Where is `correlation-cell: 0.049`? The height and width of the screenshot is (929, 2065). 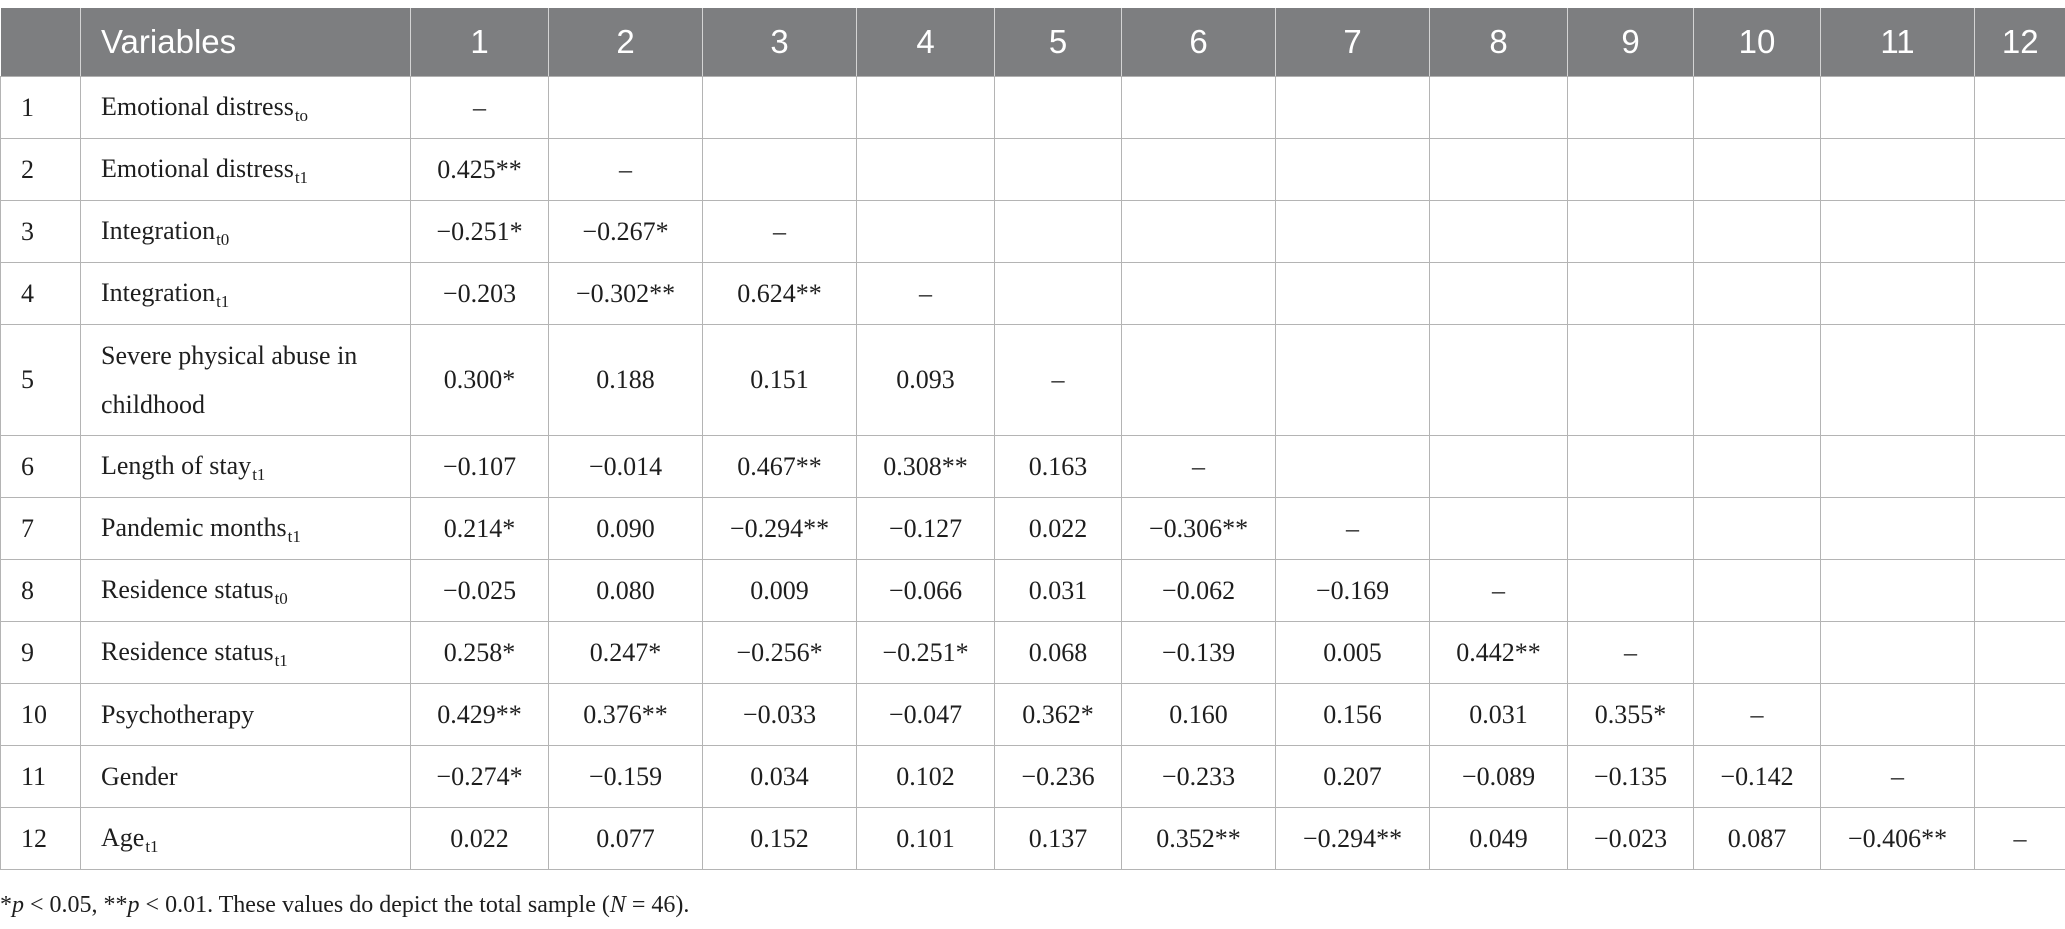
correlation-cell: 0.049 is located at coordinates (1498, 838).